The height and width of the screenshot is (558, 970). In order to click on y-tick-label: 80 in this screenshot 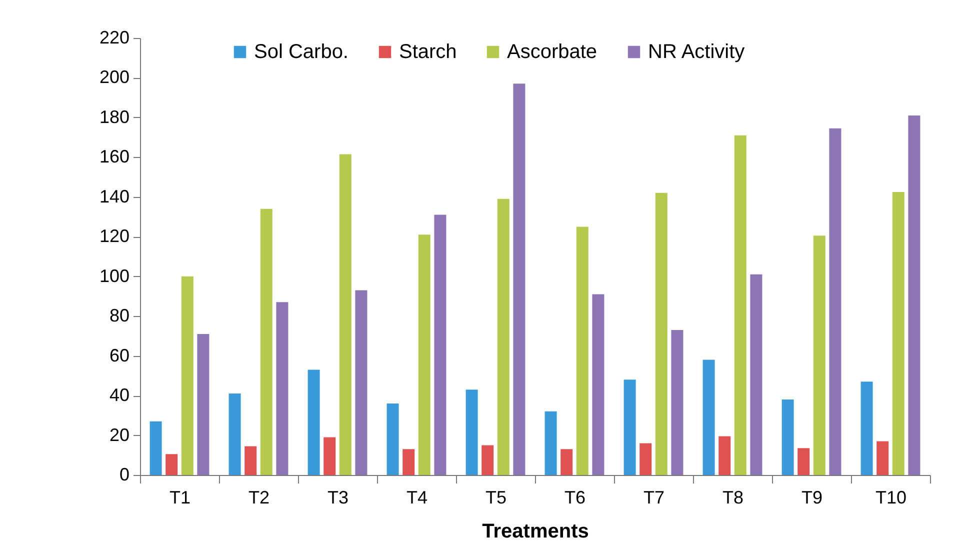, I will do `click(119, 316)`.